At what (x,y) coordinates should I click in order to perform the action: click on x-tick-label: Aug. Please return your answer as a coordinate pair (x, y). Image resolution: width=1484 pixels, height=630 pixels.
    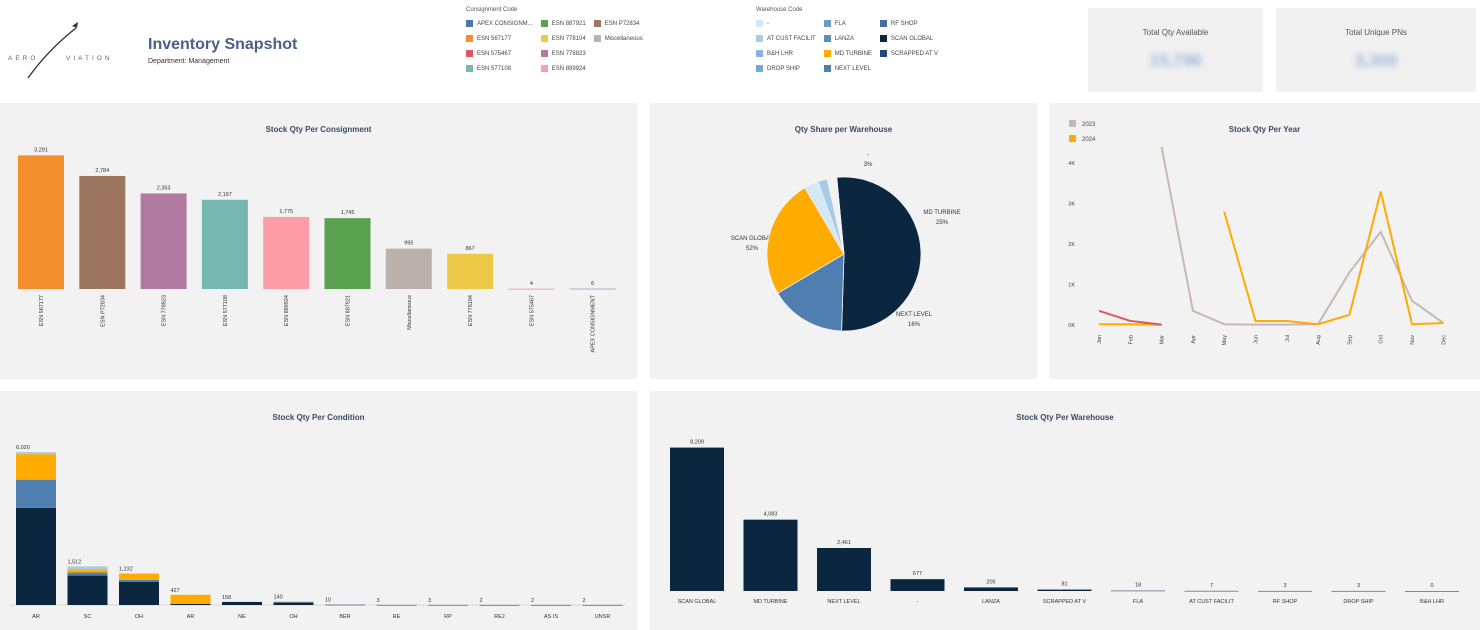
    Looking at the image, I should click on (1319, 340).